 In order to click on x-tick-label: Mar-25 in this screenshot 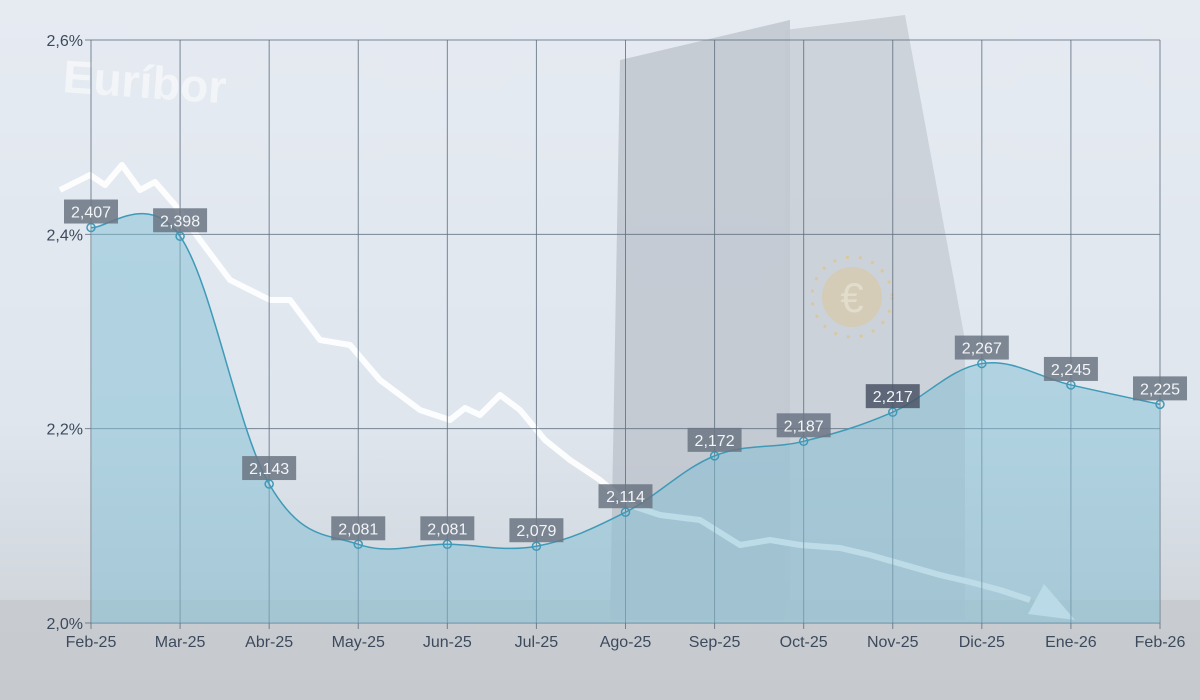, I will do `click(180, 642)`.